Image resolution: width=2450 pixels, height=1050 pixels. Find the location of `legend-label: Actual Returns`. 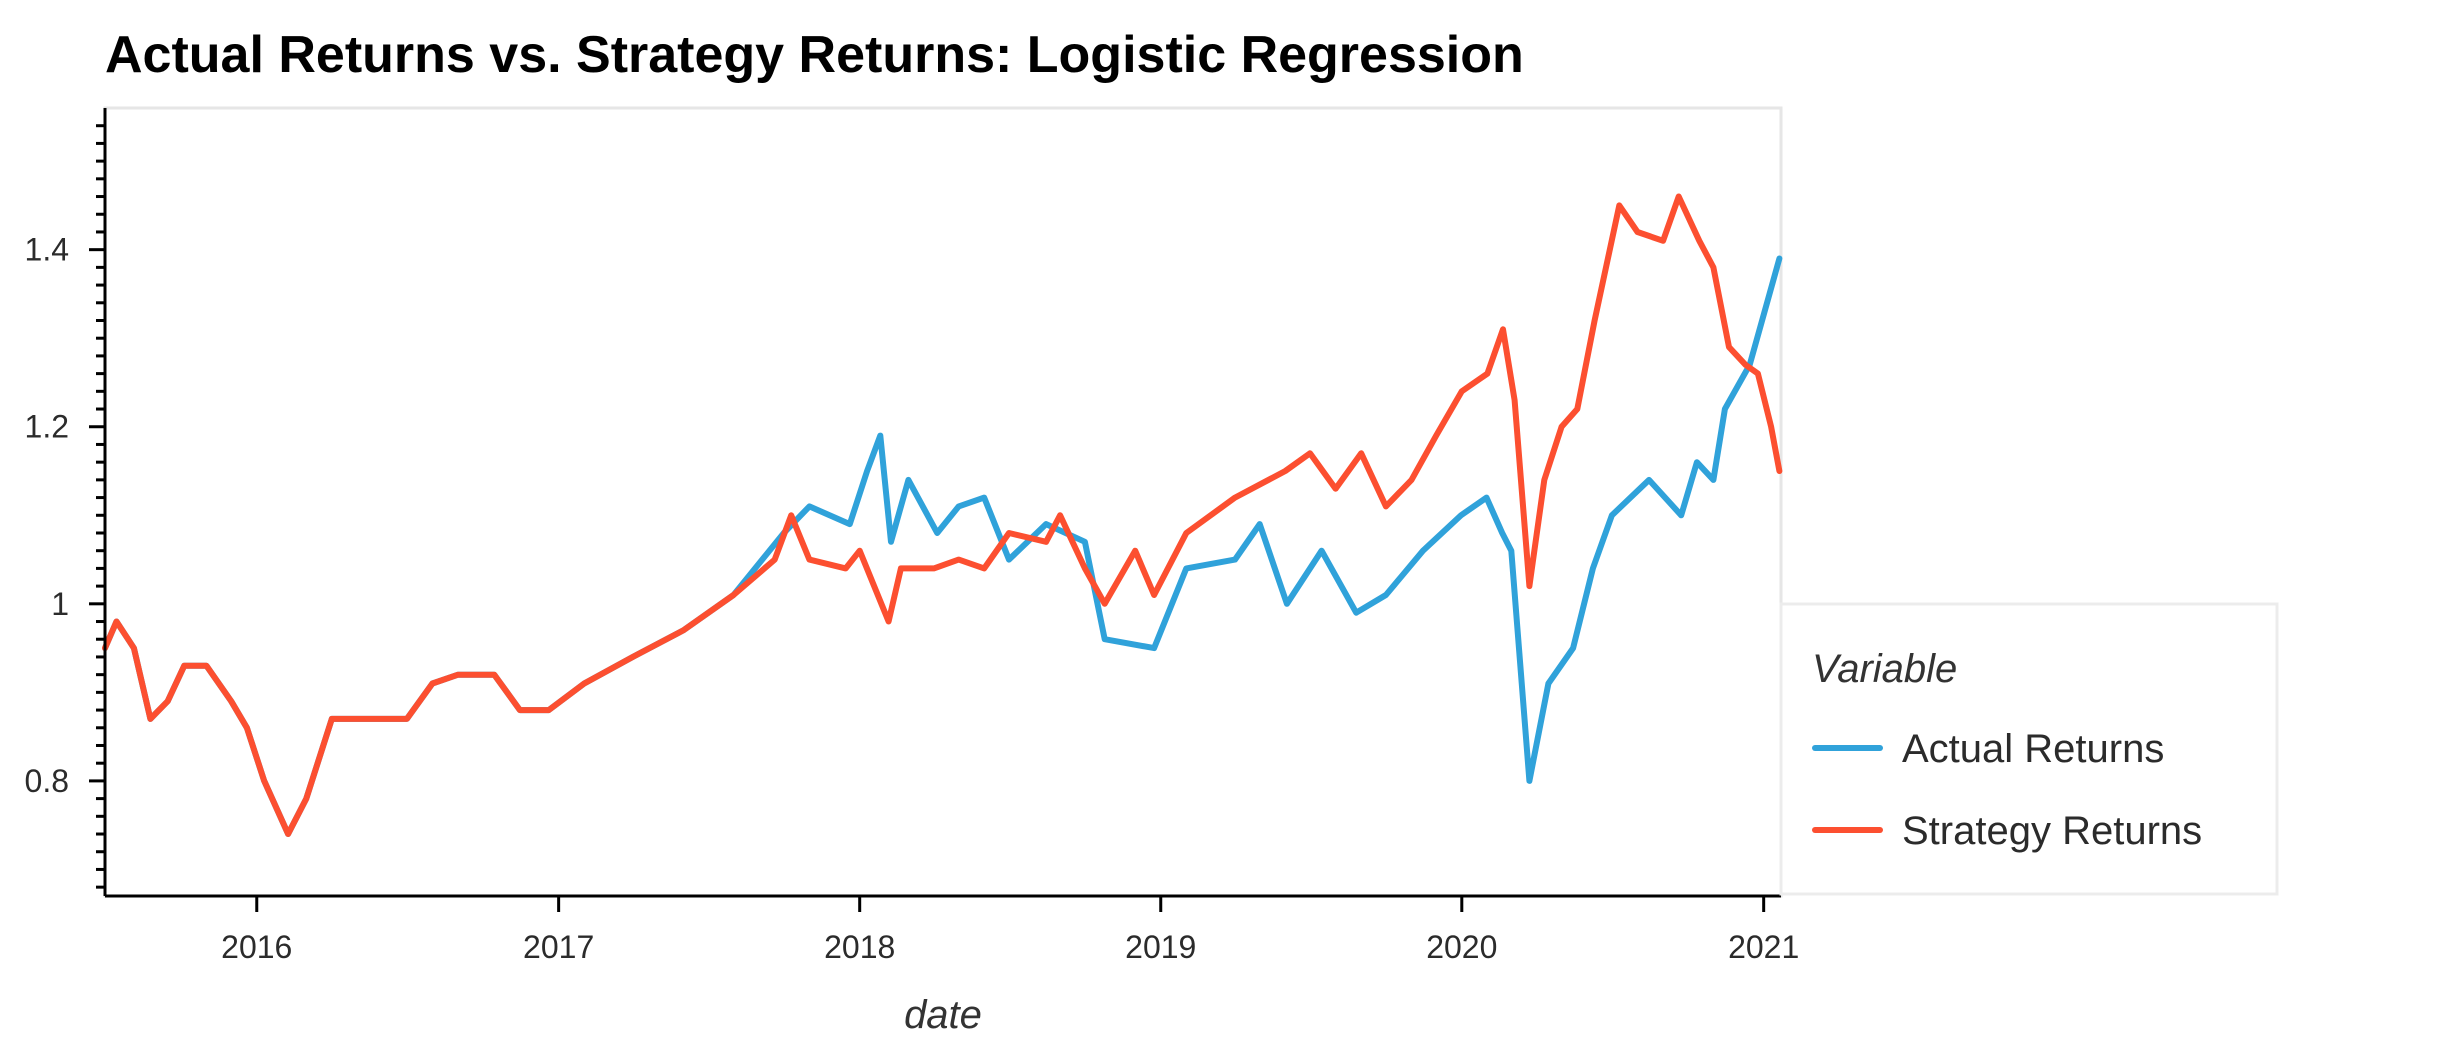

legend-label: Actual Returns is located at coordinates (2033, 749).